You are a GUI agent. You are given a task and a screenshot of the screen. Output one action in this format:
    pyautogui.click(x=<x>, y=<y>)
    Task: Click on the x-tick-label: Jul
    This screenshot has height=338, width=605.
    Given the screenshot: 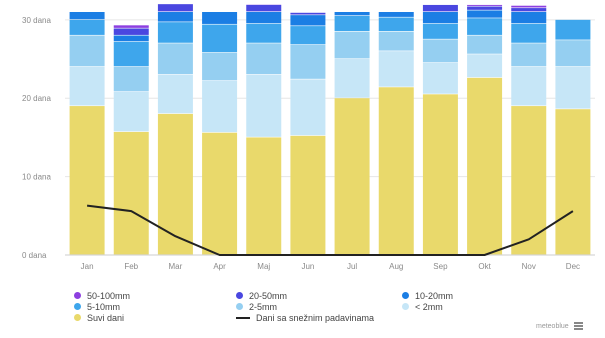 What is the action you would take?
    pyautogui.click(x=352, y=266)
    